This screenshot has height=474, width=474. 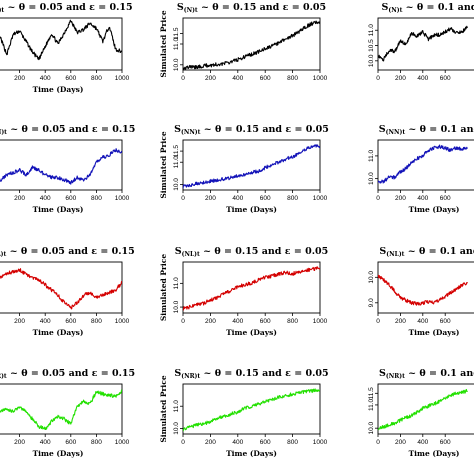 I want to click on panel-title: S(NR)t ~ θ = 0.1 and ε, so click(x=426, y=374).